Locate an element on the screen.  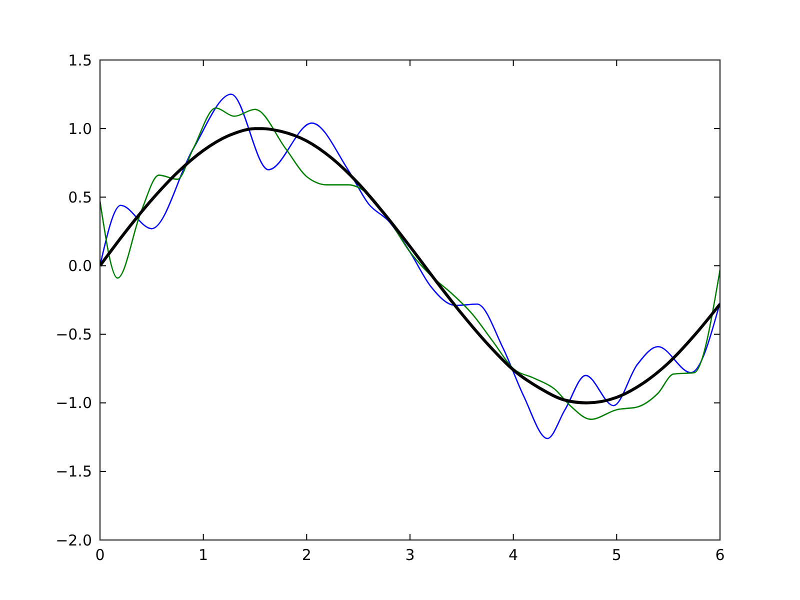
x-tick-label: 5 is located at coordinates (617, 555).